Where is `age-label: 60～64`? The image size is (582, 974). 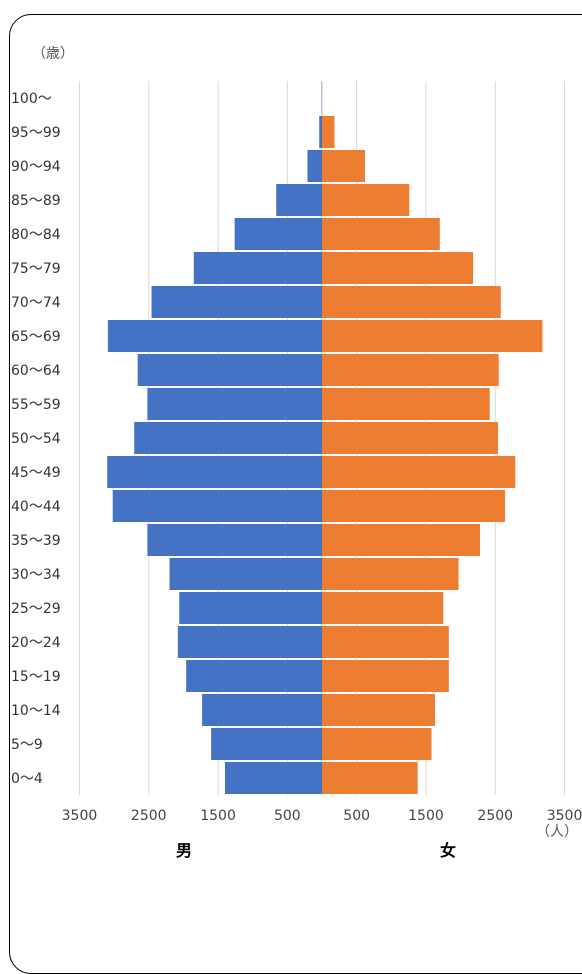 age-label: 60～64 is located at coordinates (36, 371).